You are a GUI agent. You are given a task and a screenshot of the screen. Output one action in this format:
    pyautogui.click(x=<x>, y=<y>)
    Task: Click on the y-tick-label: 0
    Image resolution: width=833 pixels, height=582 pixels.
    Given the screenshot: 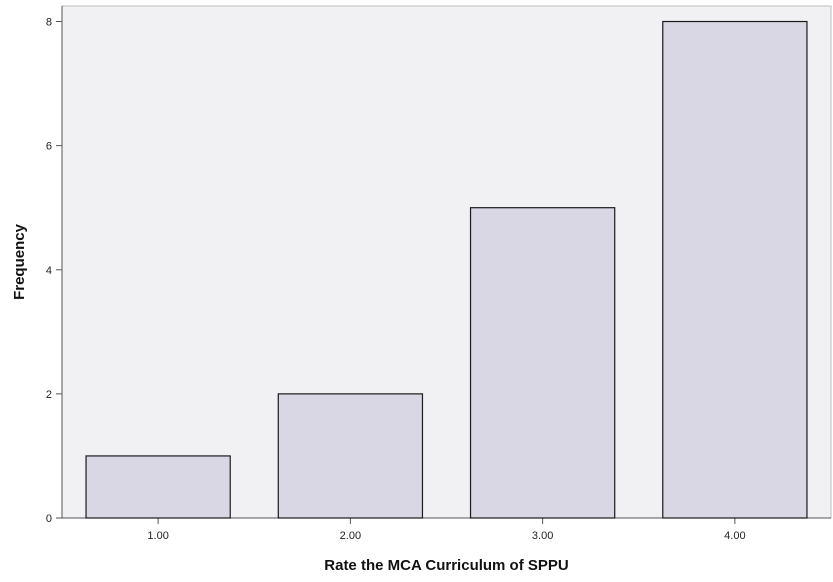 What is the action you would take?
    pyautogui.click(x=49, y=519)
    